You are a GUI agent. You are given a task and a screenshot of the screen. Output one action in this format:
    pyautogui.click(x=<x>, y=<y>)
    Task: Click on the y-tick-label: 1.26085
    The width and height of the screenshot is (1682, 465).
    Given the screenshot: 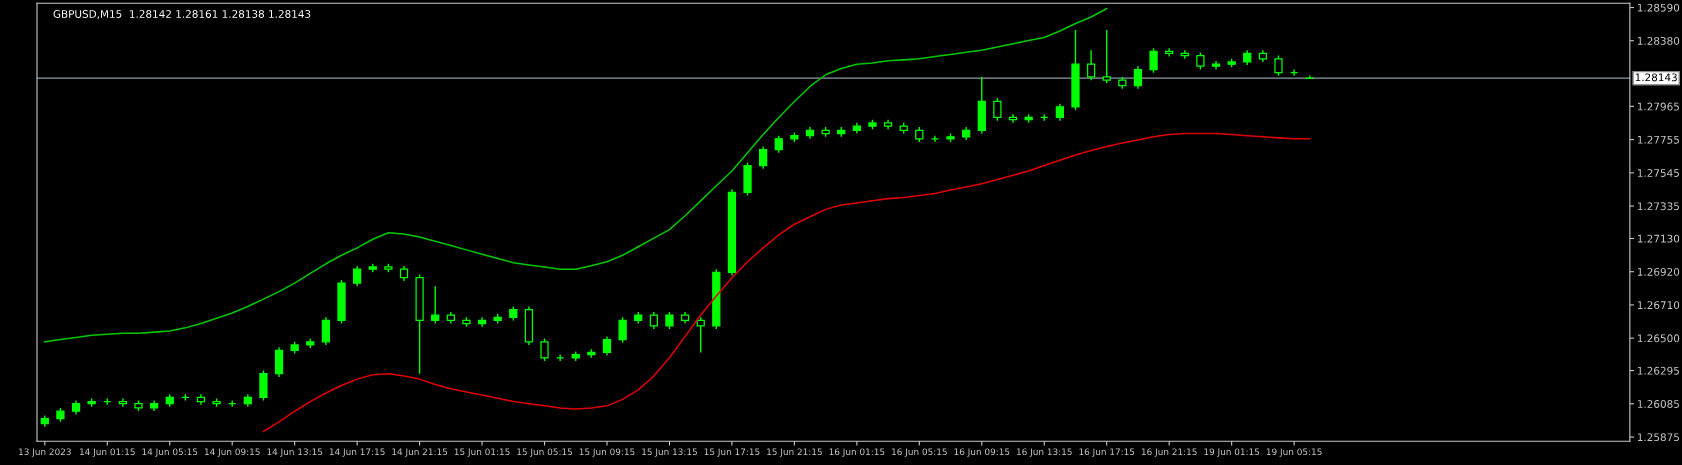 What is the action you would take?
    pyautogui.click(x=1658, y=404)
    